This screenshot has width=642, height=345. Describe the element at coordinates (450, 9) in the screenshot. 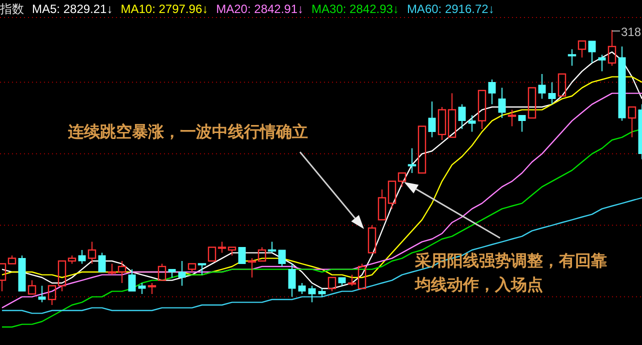

I see `text: MA60: 2916.72↓` at that location.